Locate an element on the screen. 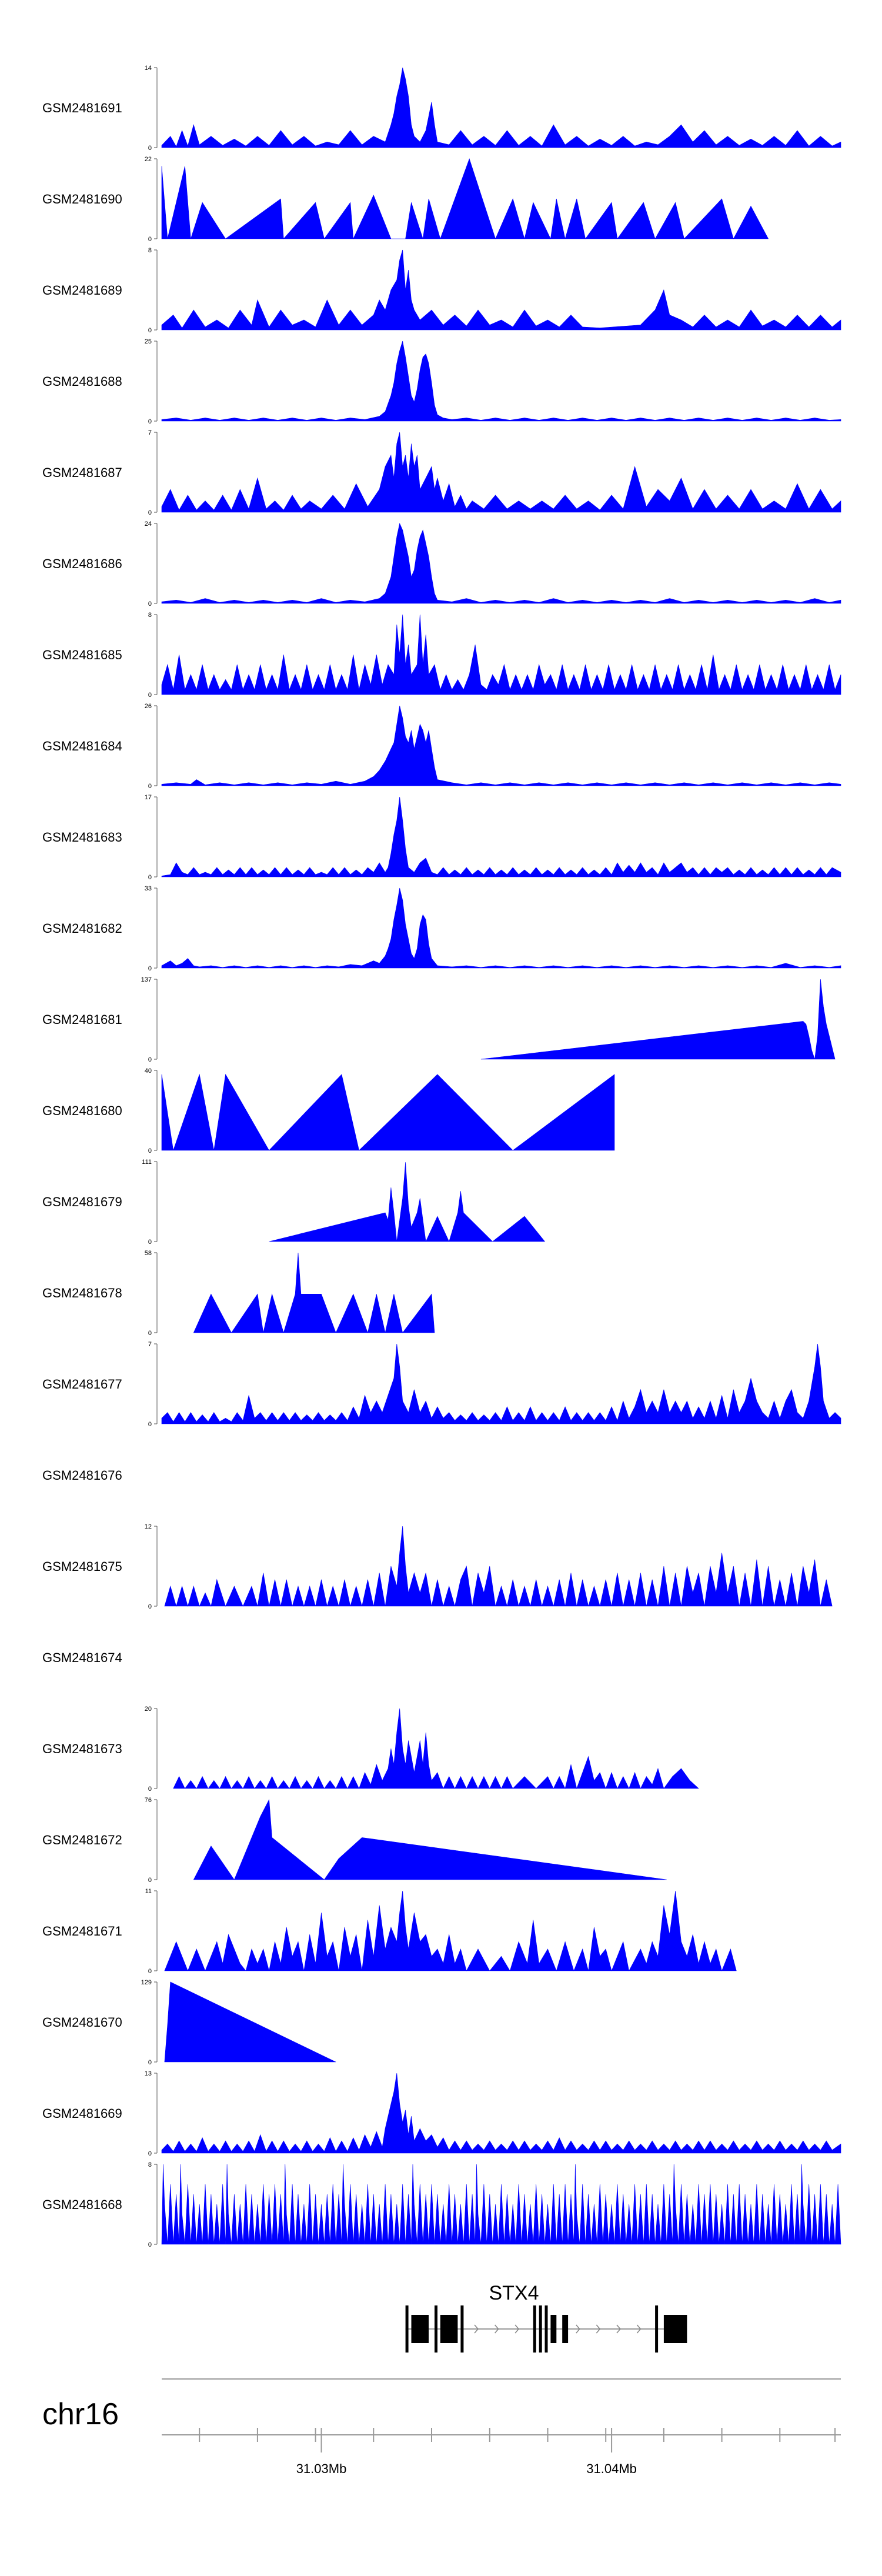 The height and width of the screenshot is (2576, 882). x-tick-label: 31.03Mb is located at coordinates (321, 2468).